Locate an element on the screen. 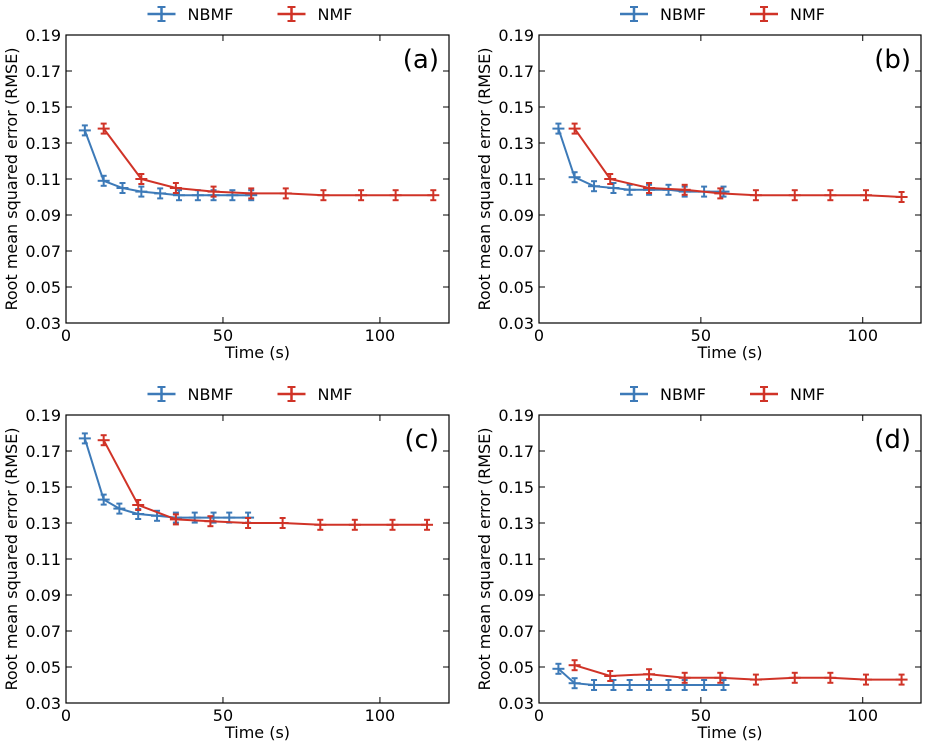  panel-label: (a) is located at coordinates (421, 60).